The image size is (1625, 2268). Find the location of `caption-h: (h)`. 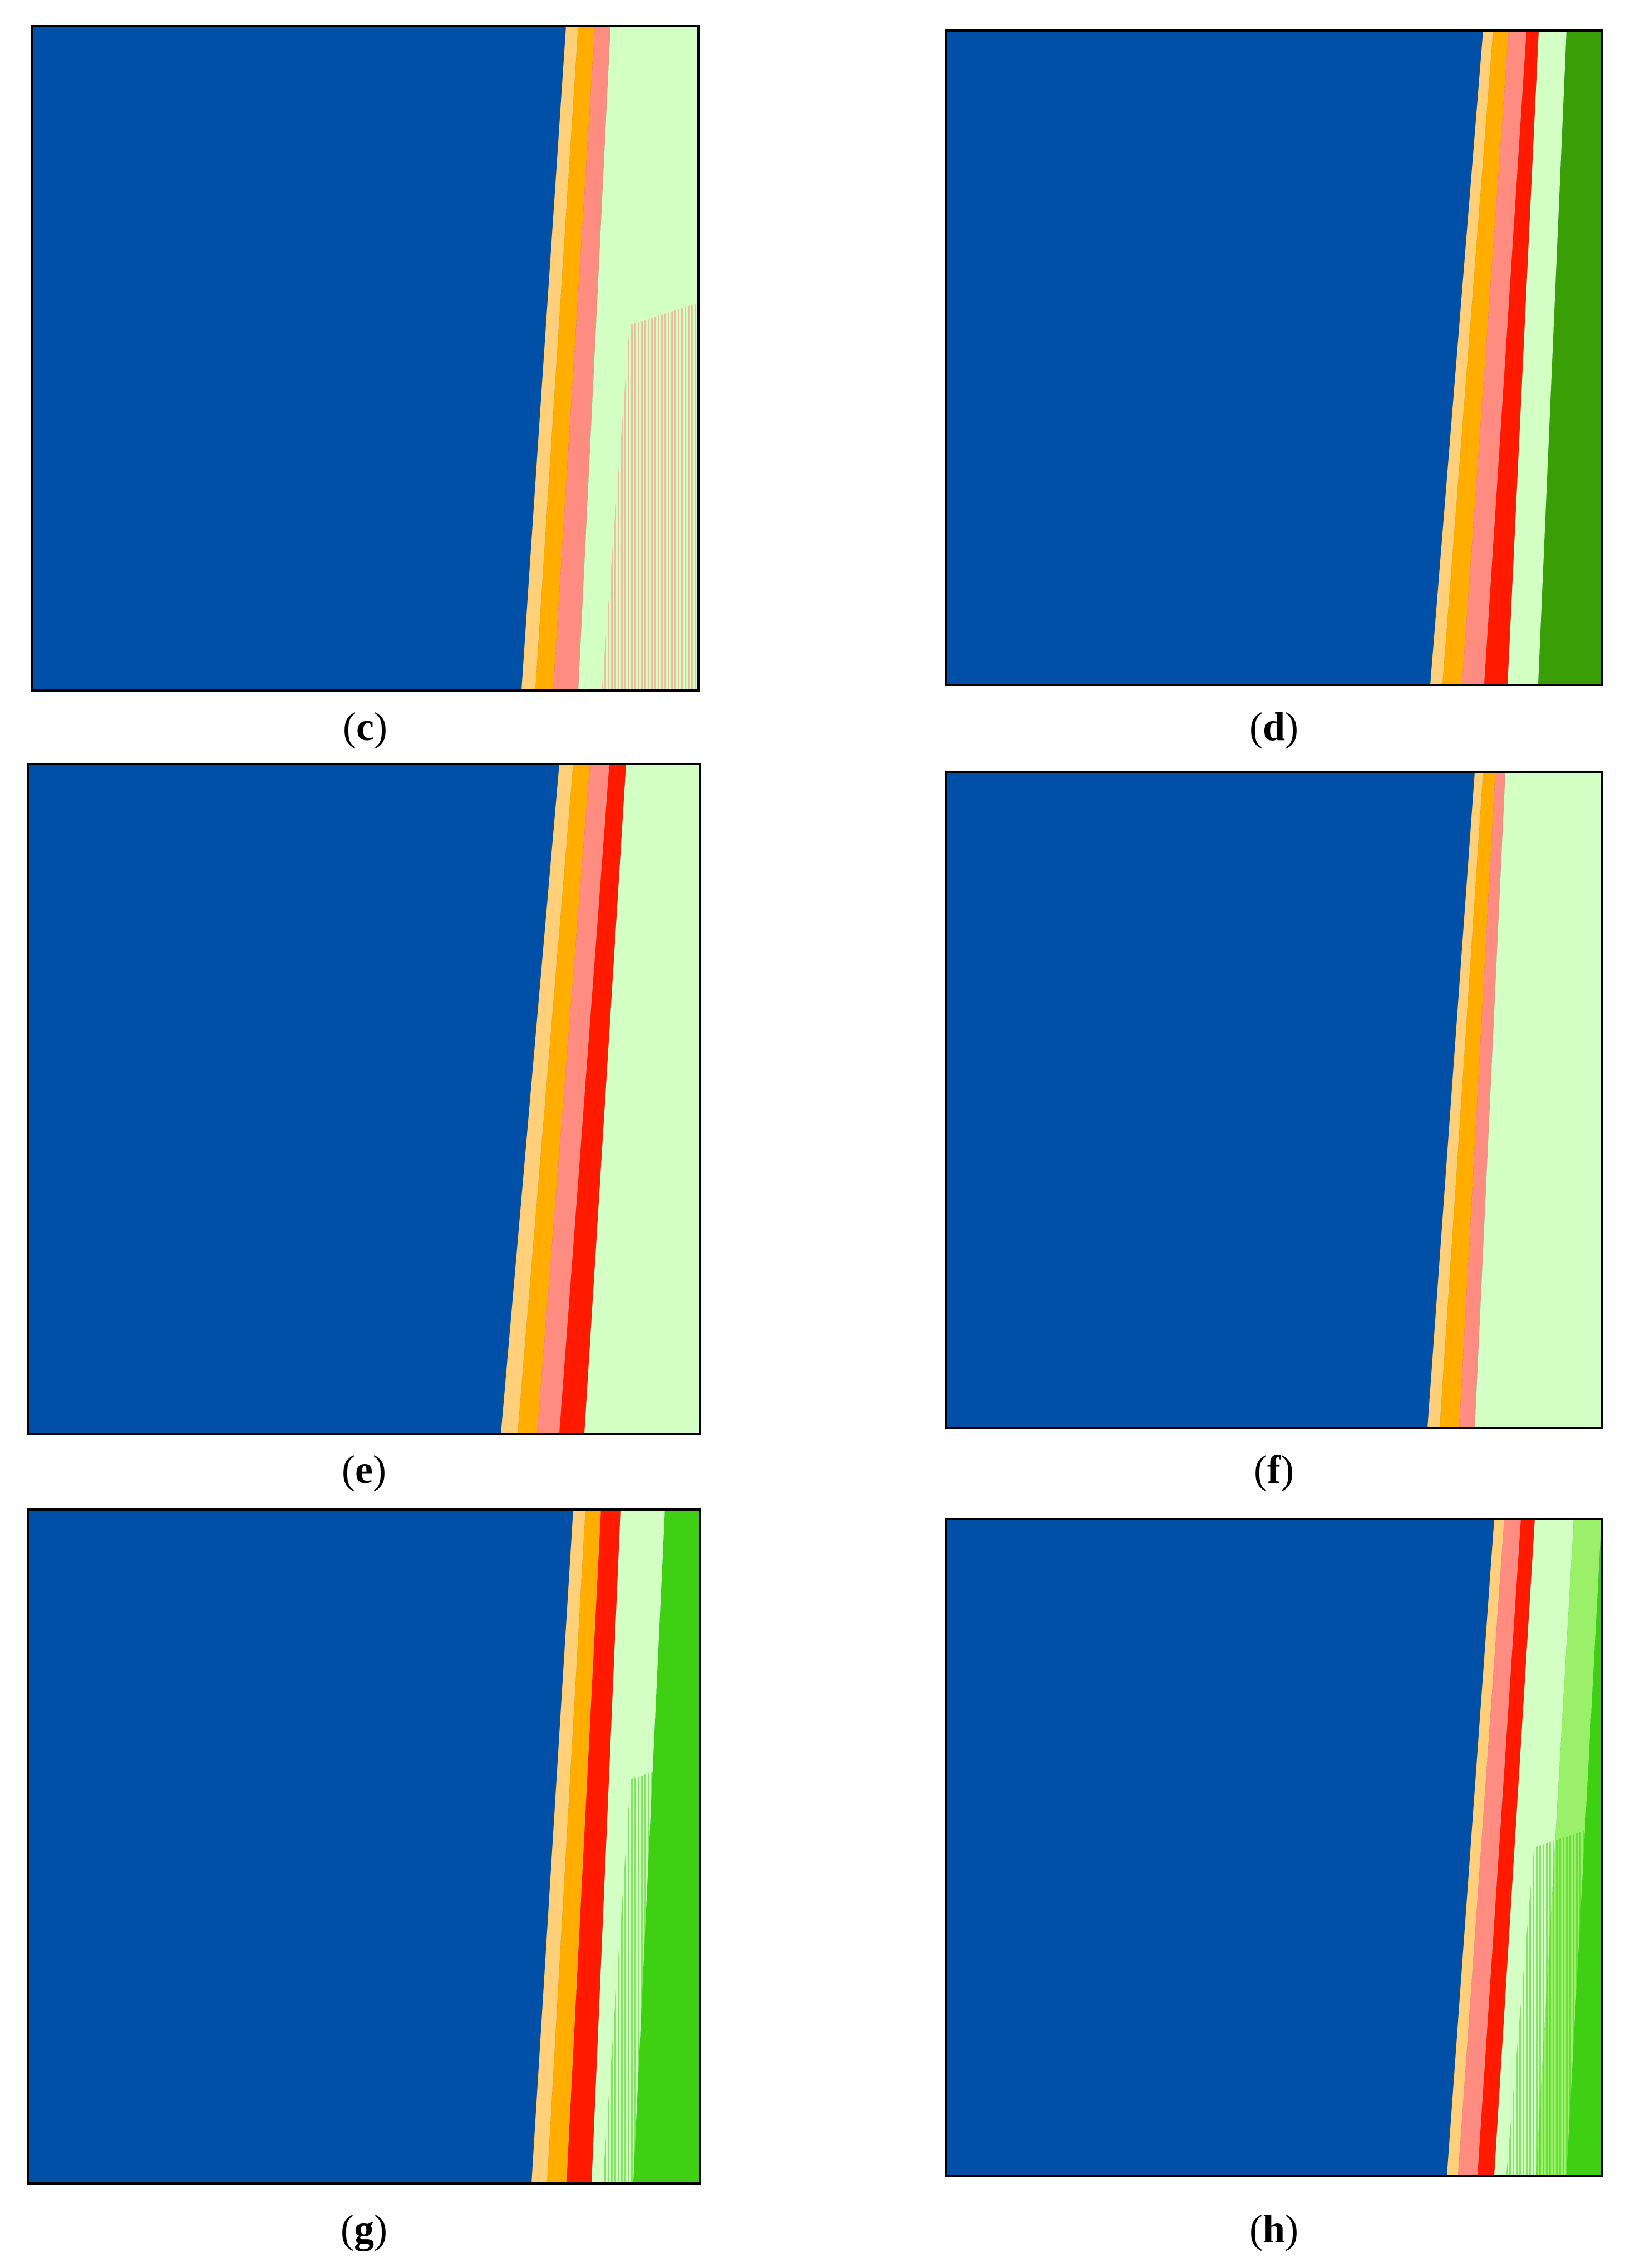

caption-h: (h) is located at coordinates (1273, 2229).